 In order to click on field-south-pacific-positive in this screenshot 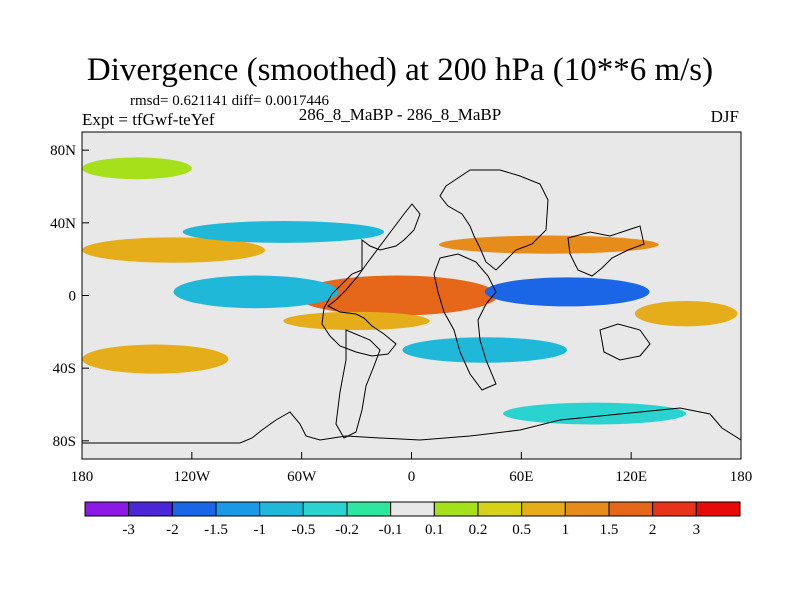, I will do `click(686, 313)`.